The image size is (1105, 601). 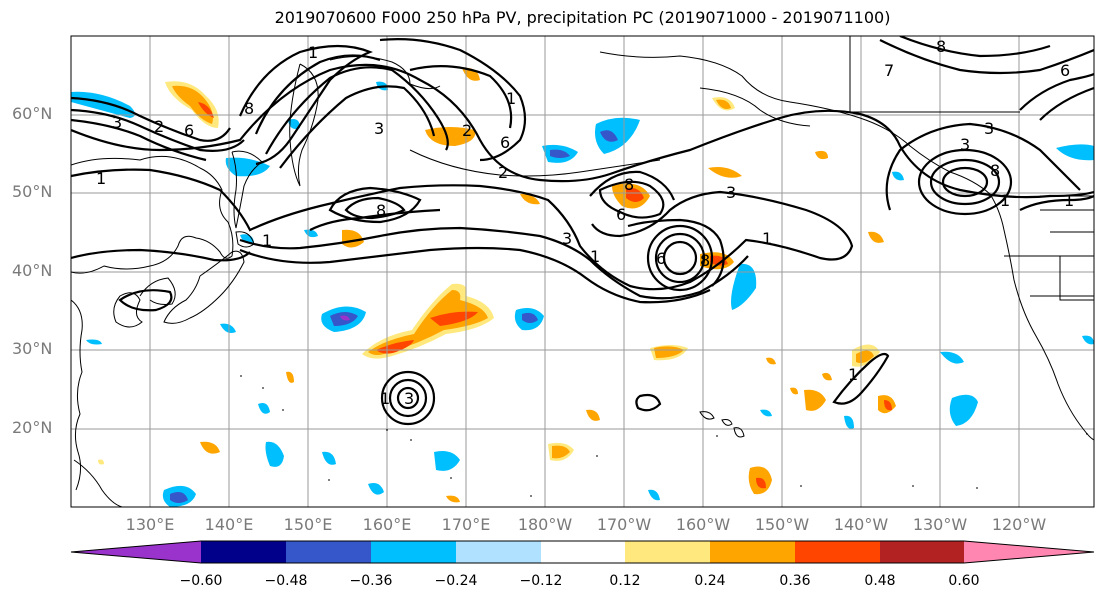 I want to click on colorbar-tick: 0.24, so click(x=710, y=581).